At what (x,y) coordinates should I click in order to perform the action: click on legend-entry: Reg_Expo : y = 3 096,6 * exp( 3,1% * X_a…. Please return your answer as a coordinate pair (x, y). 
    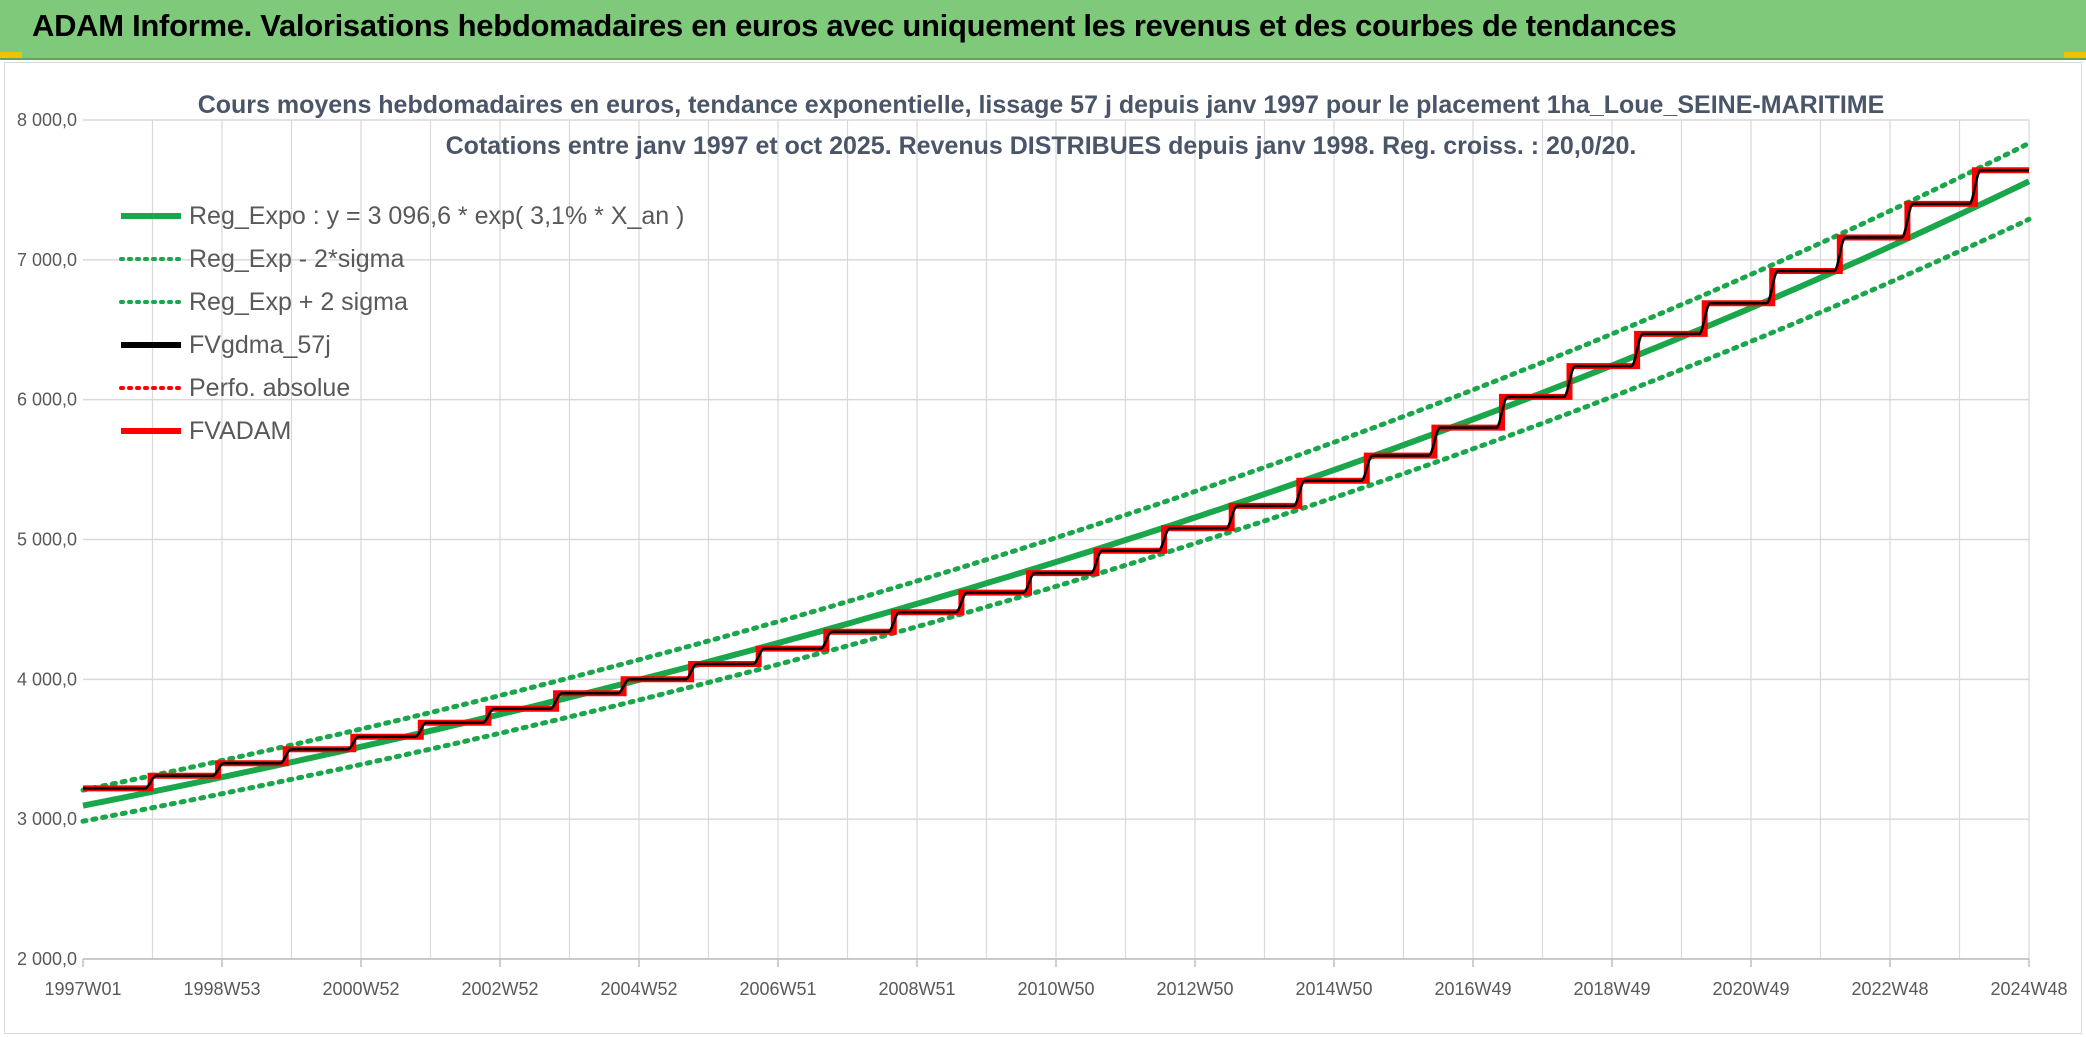
    Looking at the image, I should click on (436, 216).